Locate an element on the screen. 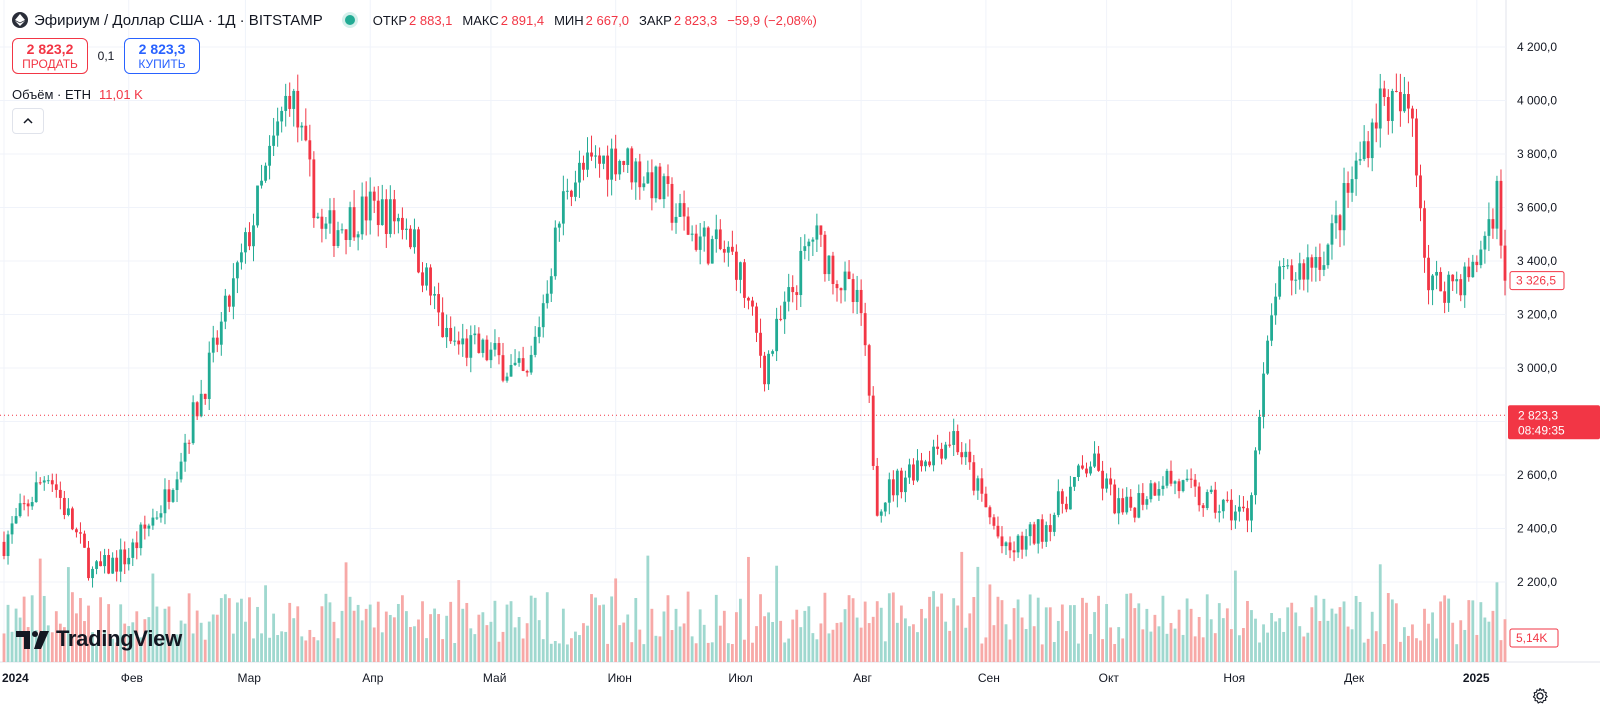 The width and height of the screenshot is (1600, 714). tradingview-logo: TradingView is located at coordinates (99, 639).